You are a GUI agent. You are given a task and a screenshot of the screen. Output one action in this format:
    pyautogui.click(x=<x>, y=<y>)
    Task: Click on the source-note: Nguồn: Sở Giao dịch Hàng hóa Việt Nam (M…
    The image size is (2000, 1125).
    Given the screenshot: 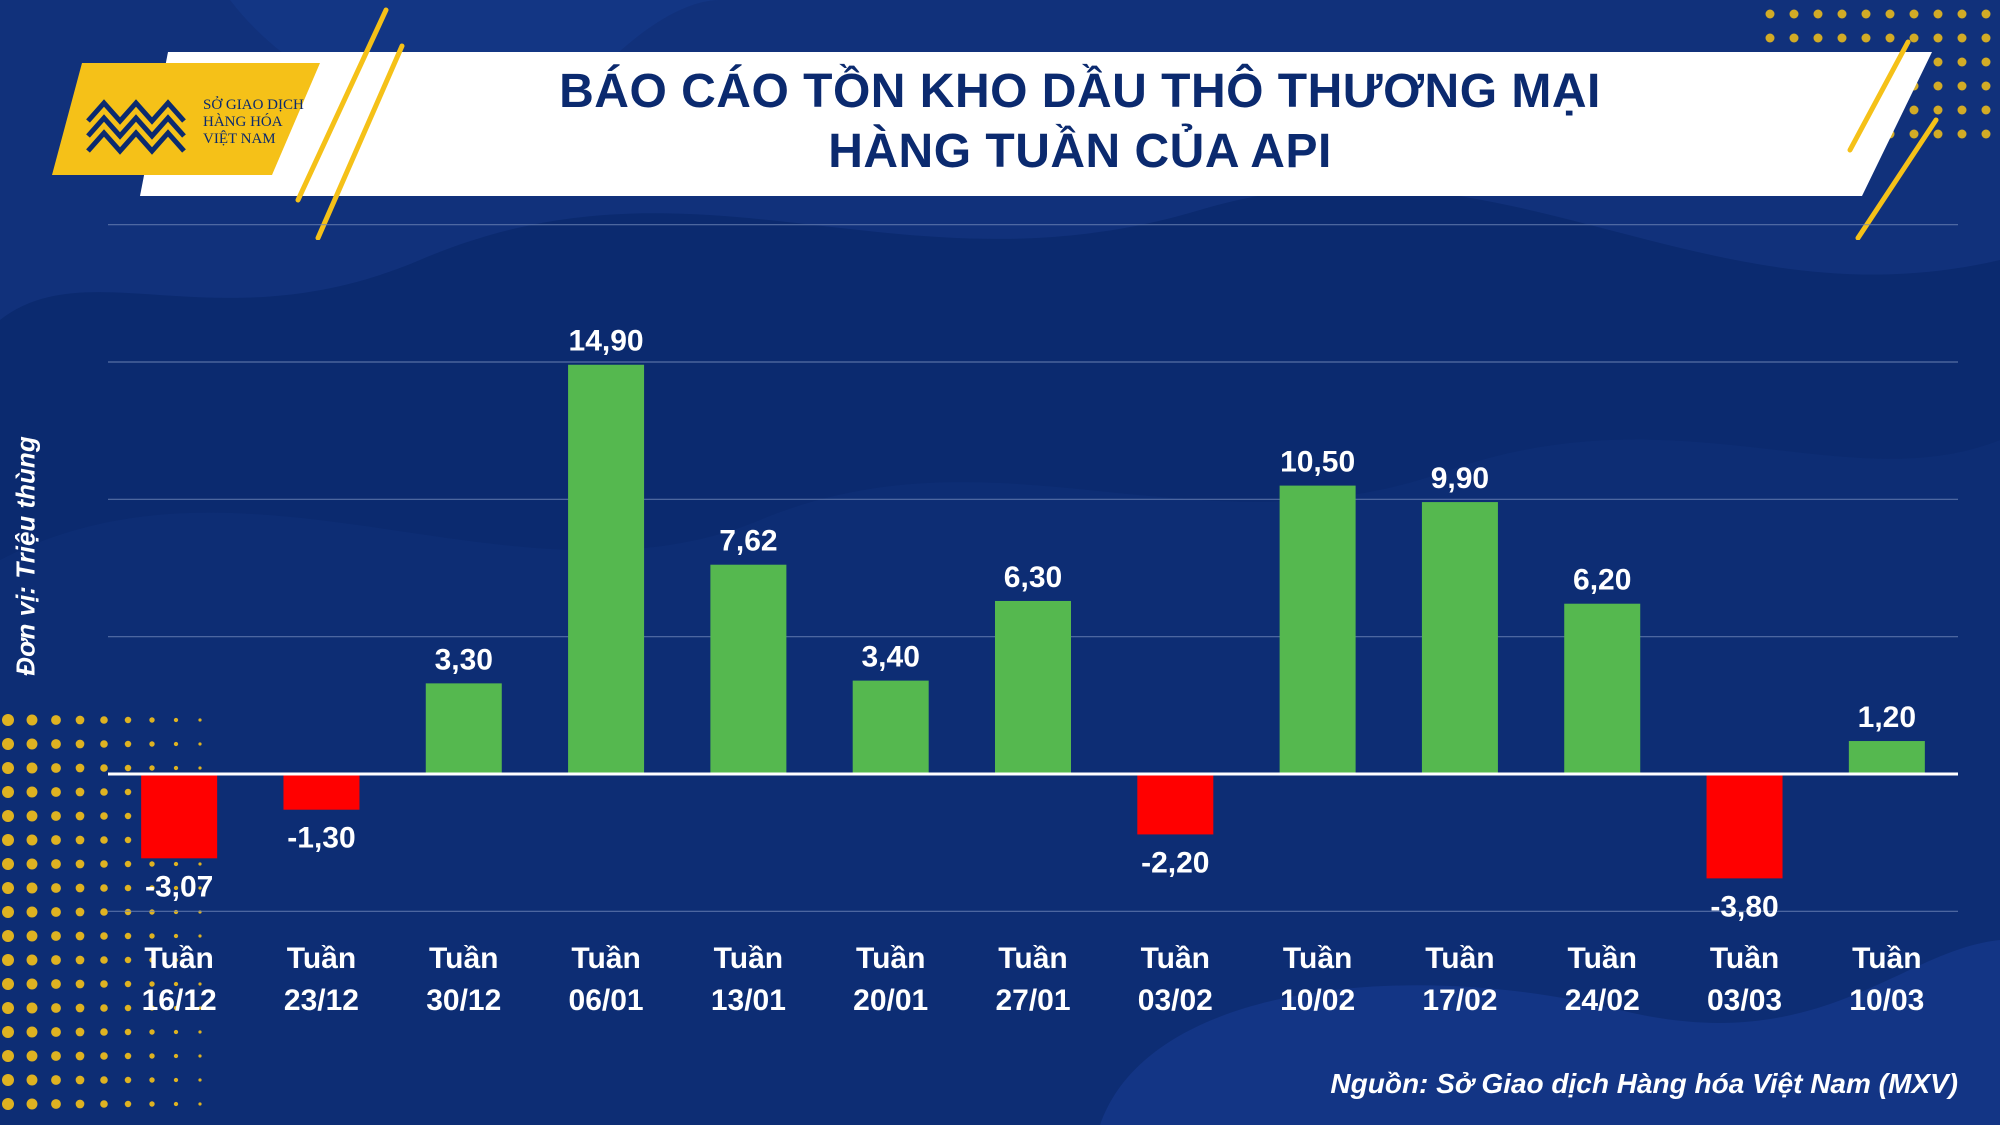 What is the action you would take?
    pyautogui.click(x=1644, y=1083)
    